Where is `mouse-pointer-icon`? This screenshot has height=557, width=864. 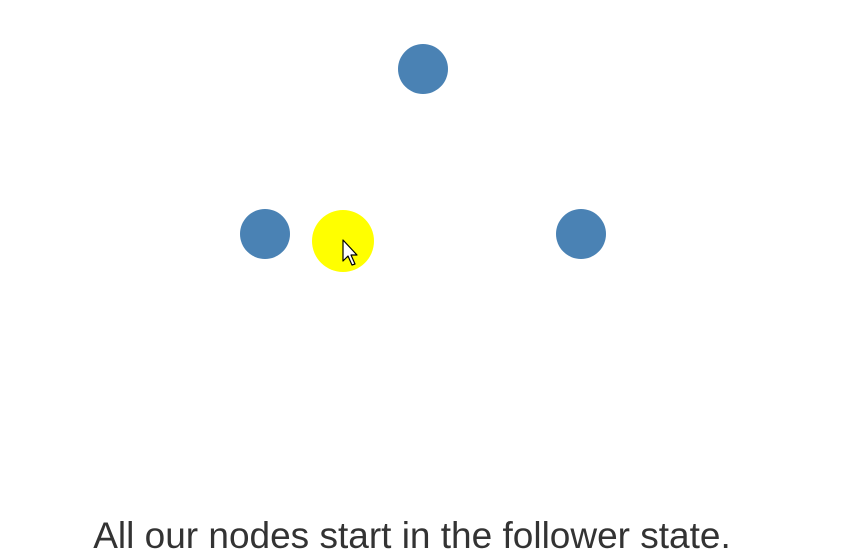
mouse-pointer-icon is located at coordinates (350, 252).